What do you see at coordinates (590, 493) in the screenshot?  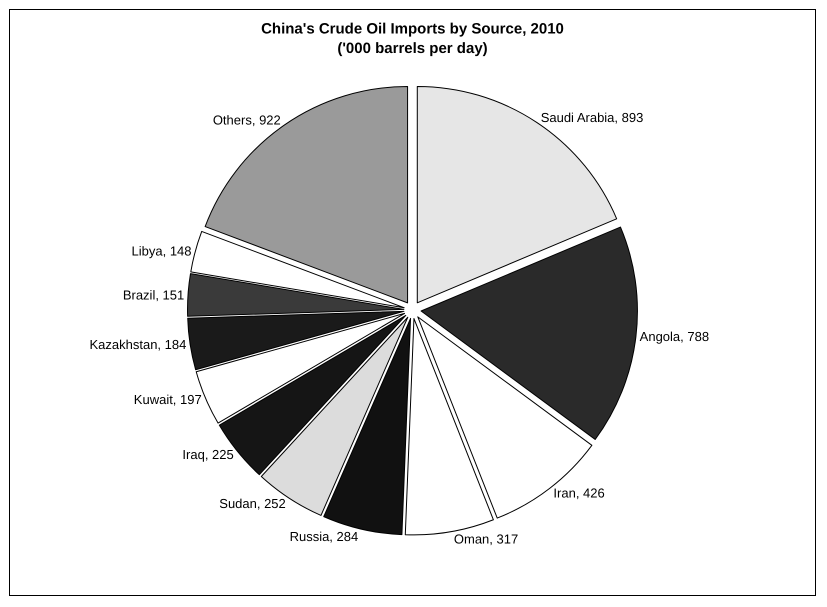 I see `data-label: , 426` at bounding box center [590, 493].